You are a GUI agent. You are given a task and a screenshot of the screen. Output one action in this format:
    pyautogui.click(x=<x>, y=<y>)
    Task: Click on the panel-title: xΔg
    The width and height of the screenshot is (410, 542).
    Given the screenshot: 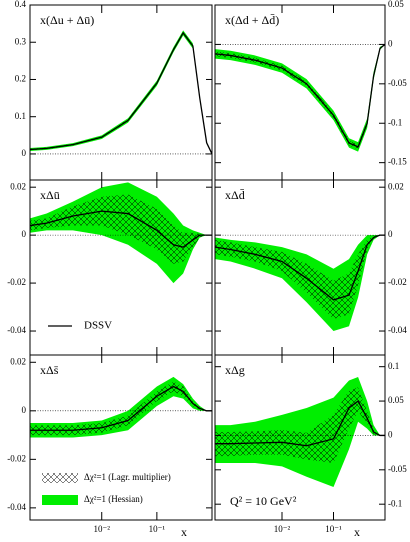 What is the action you would take?
    pyautogui.click(x=235, y=370)
    